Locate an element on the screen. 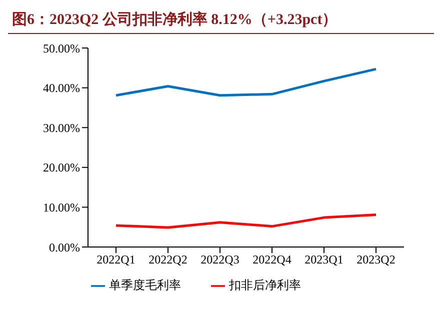 The image size is (442, 325). y-tick-label: 40.00% is located at coordinates (61, 88).